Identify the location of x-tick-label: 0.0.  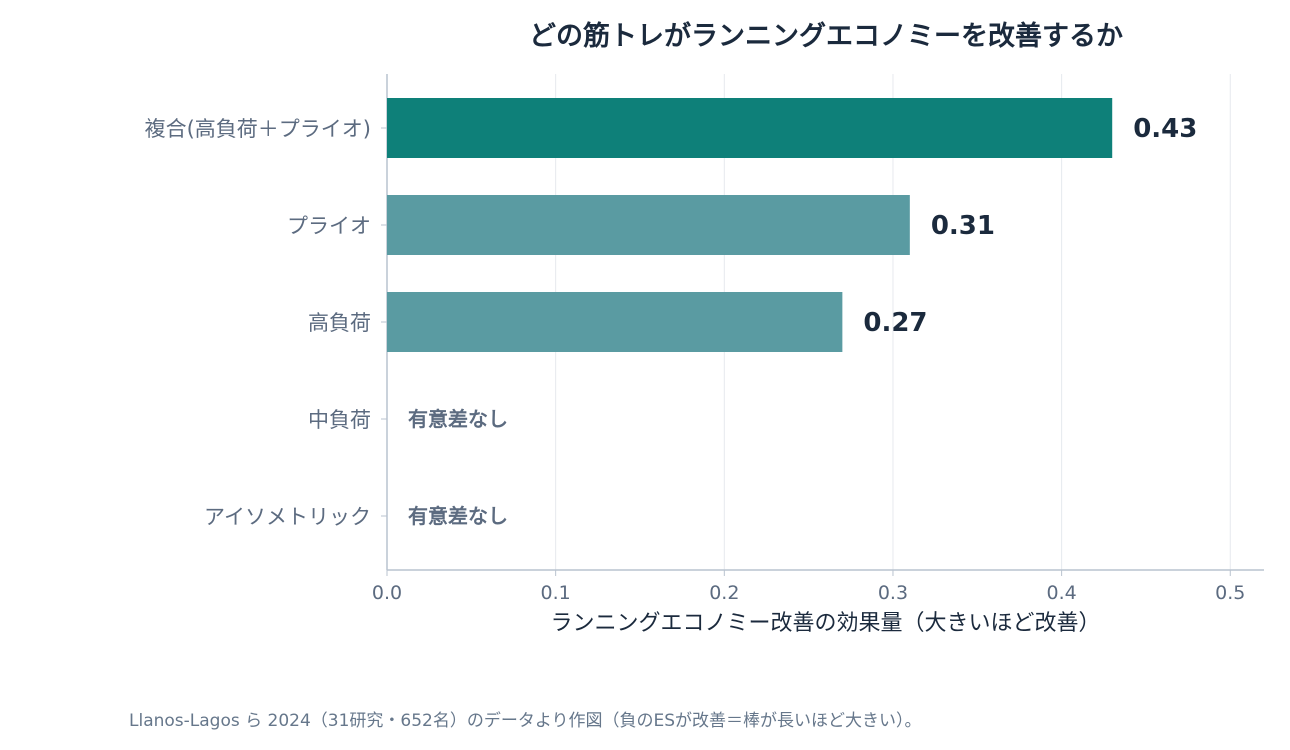
(387, 593).